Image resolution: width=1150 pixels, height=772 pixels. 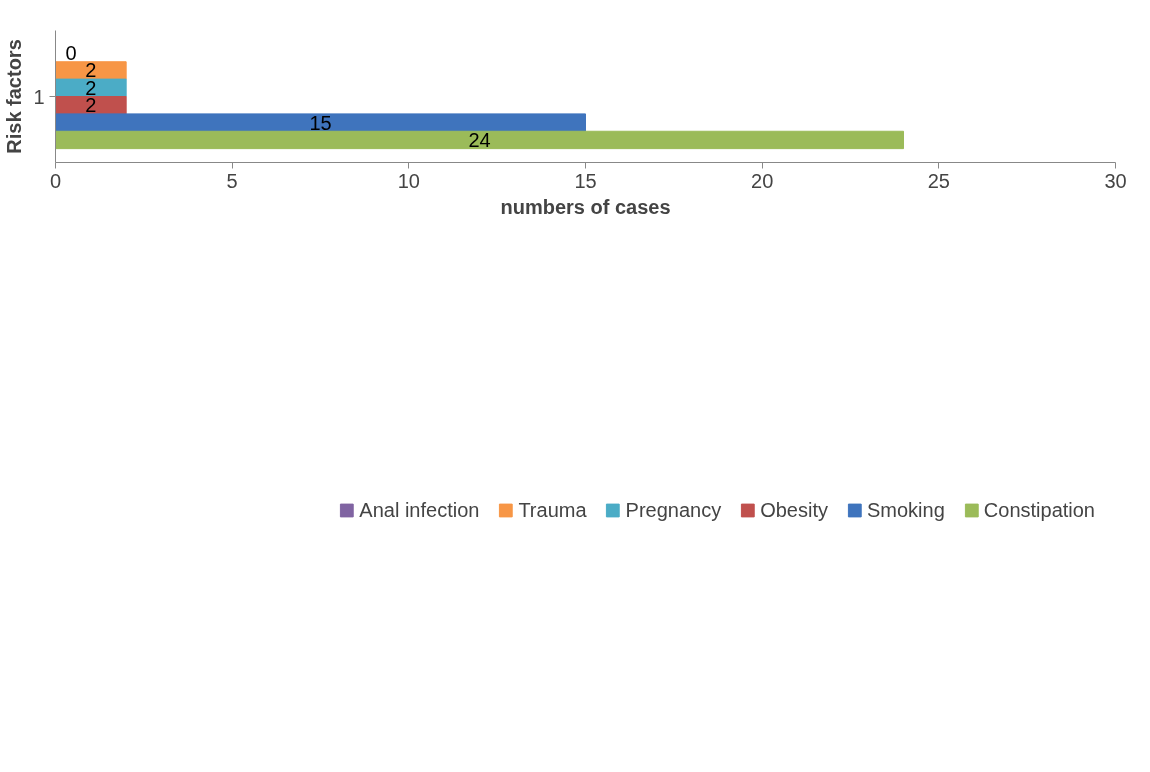 What do you see at coordinates (71, 53) in the screenshot?
I see `data-label: 0` at bounding box center [71, 53].